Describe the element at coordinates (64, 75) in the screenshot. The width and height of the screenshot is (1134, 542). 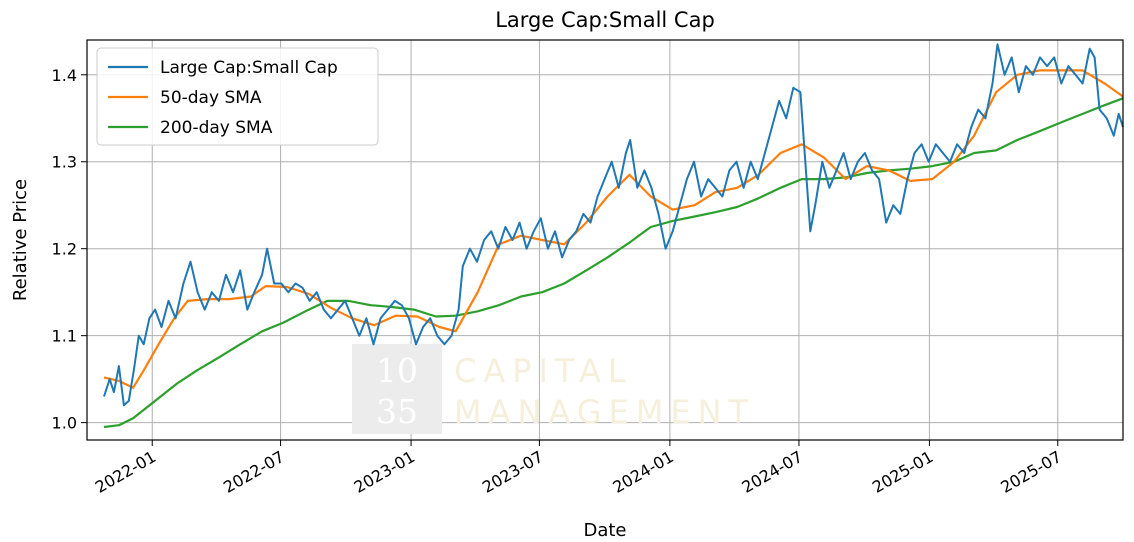
I see `y-tick-label: 1.4` at that location.